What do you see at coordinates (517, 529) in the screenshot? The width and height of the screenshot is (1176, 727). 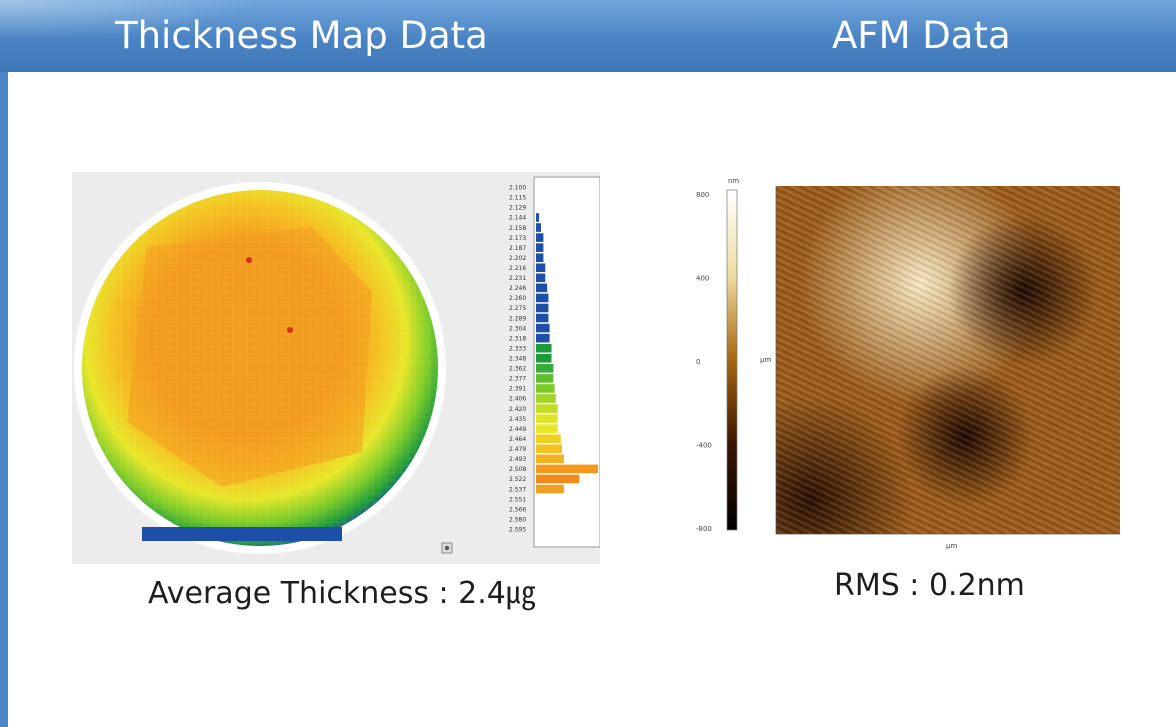 I see `scale-label: 2.595` at bounding box center [517, 529].